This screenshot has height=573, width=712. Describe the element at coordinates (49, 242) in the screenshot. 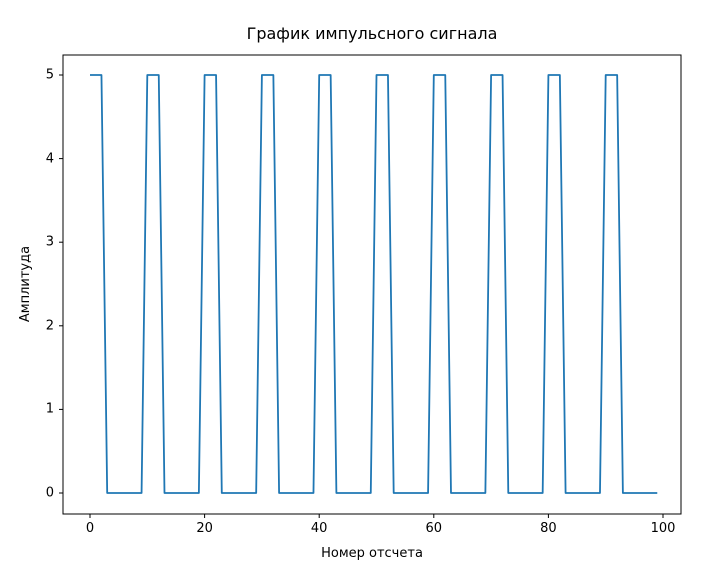

I see `y-tick-label: 3` at that location.